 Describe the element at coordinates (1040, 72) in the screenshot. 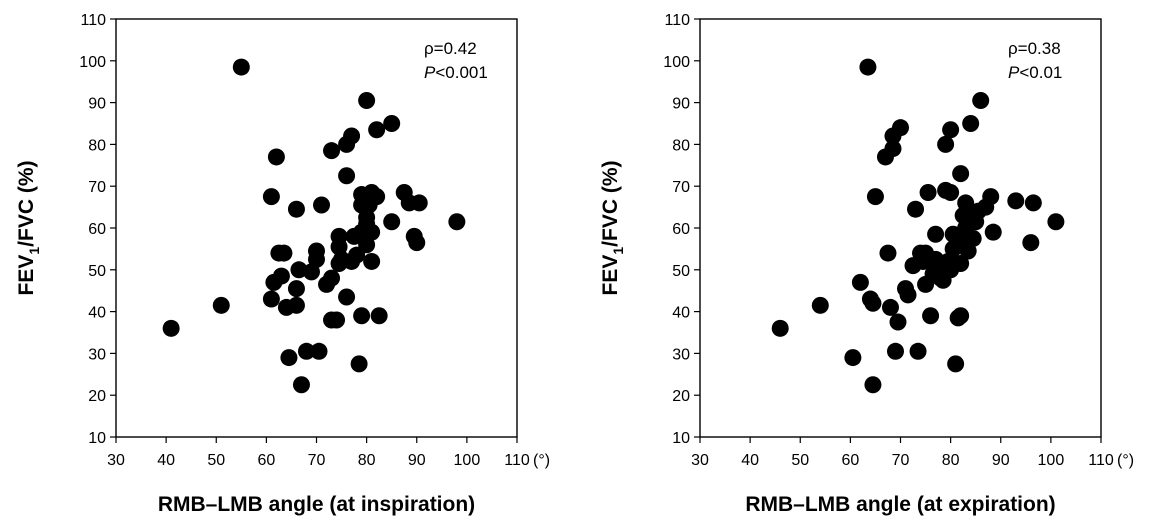

I see `p-value: <0.01` at that location.